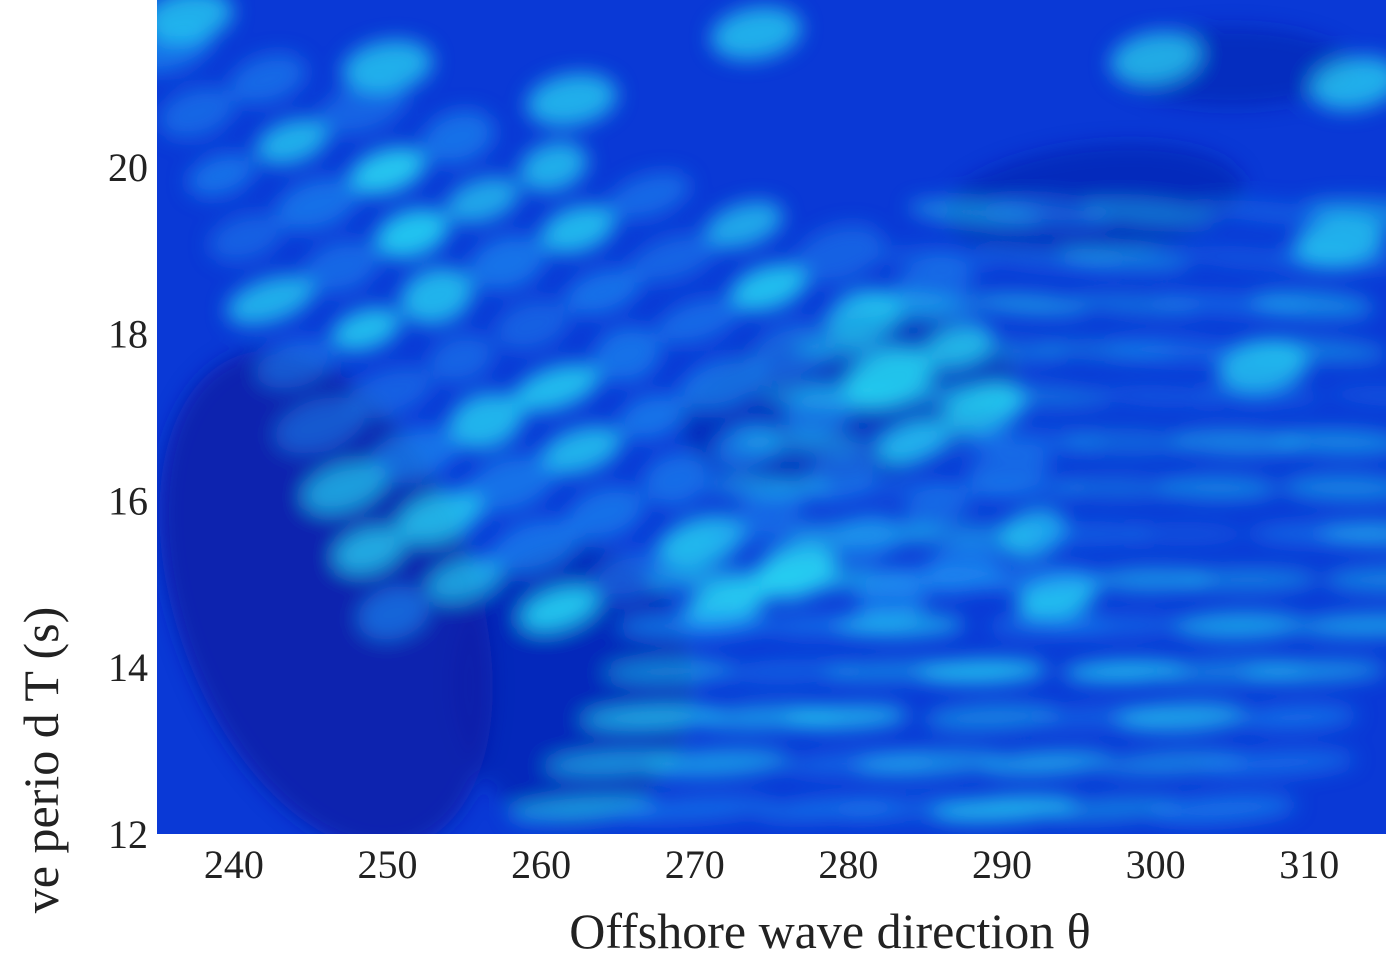  Describe the element at coordinates (387, 864) in the screenshot. I see `x-tick-label: 250` at that location.